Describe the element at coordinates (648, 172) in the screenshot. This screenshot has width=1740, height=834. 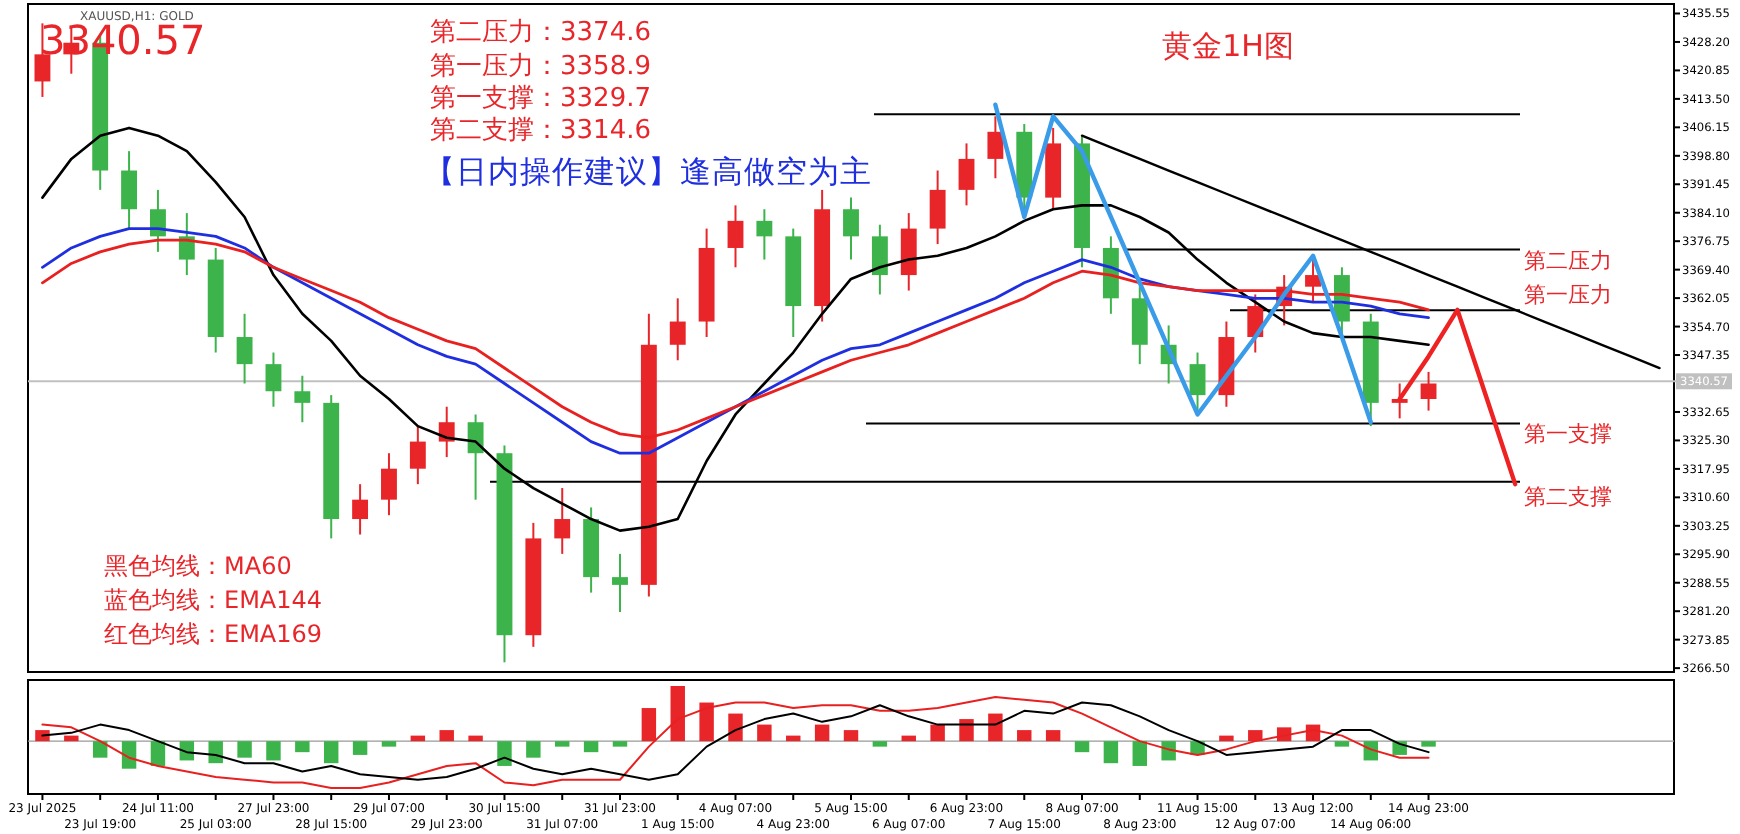
I see `annotation: 【日内操作建议】逢高做空为主` at that location.